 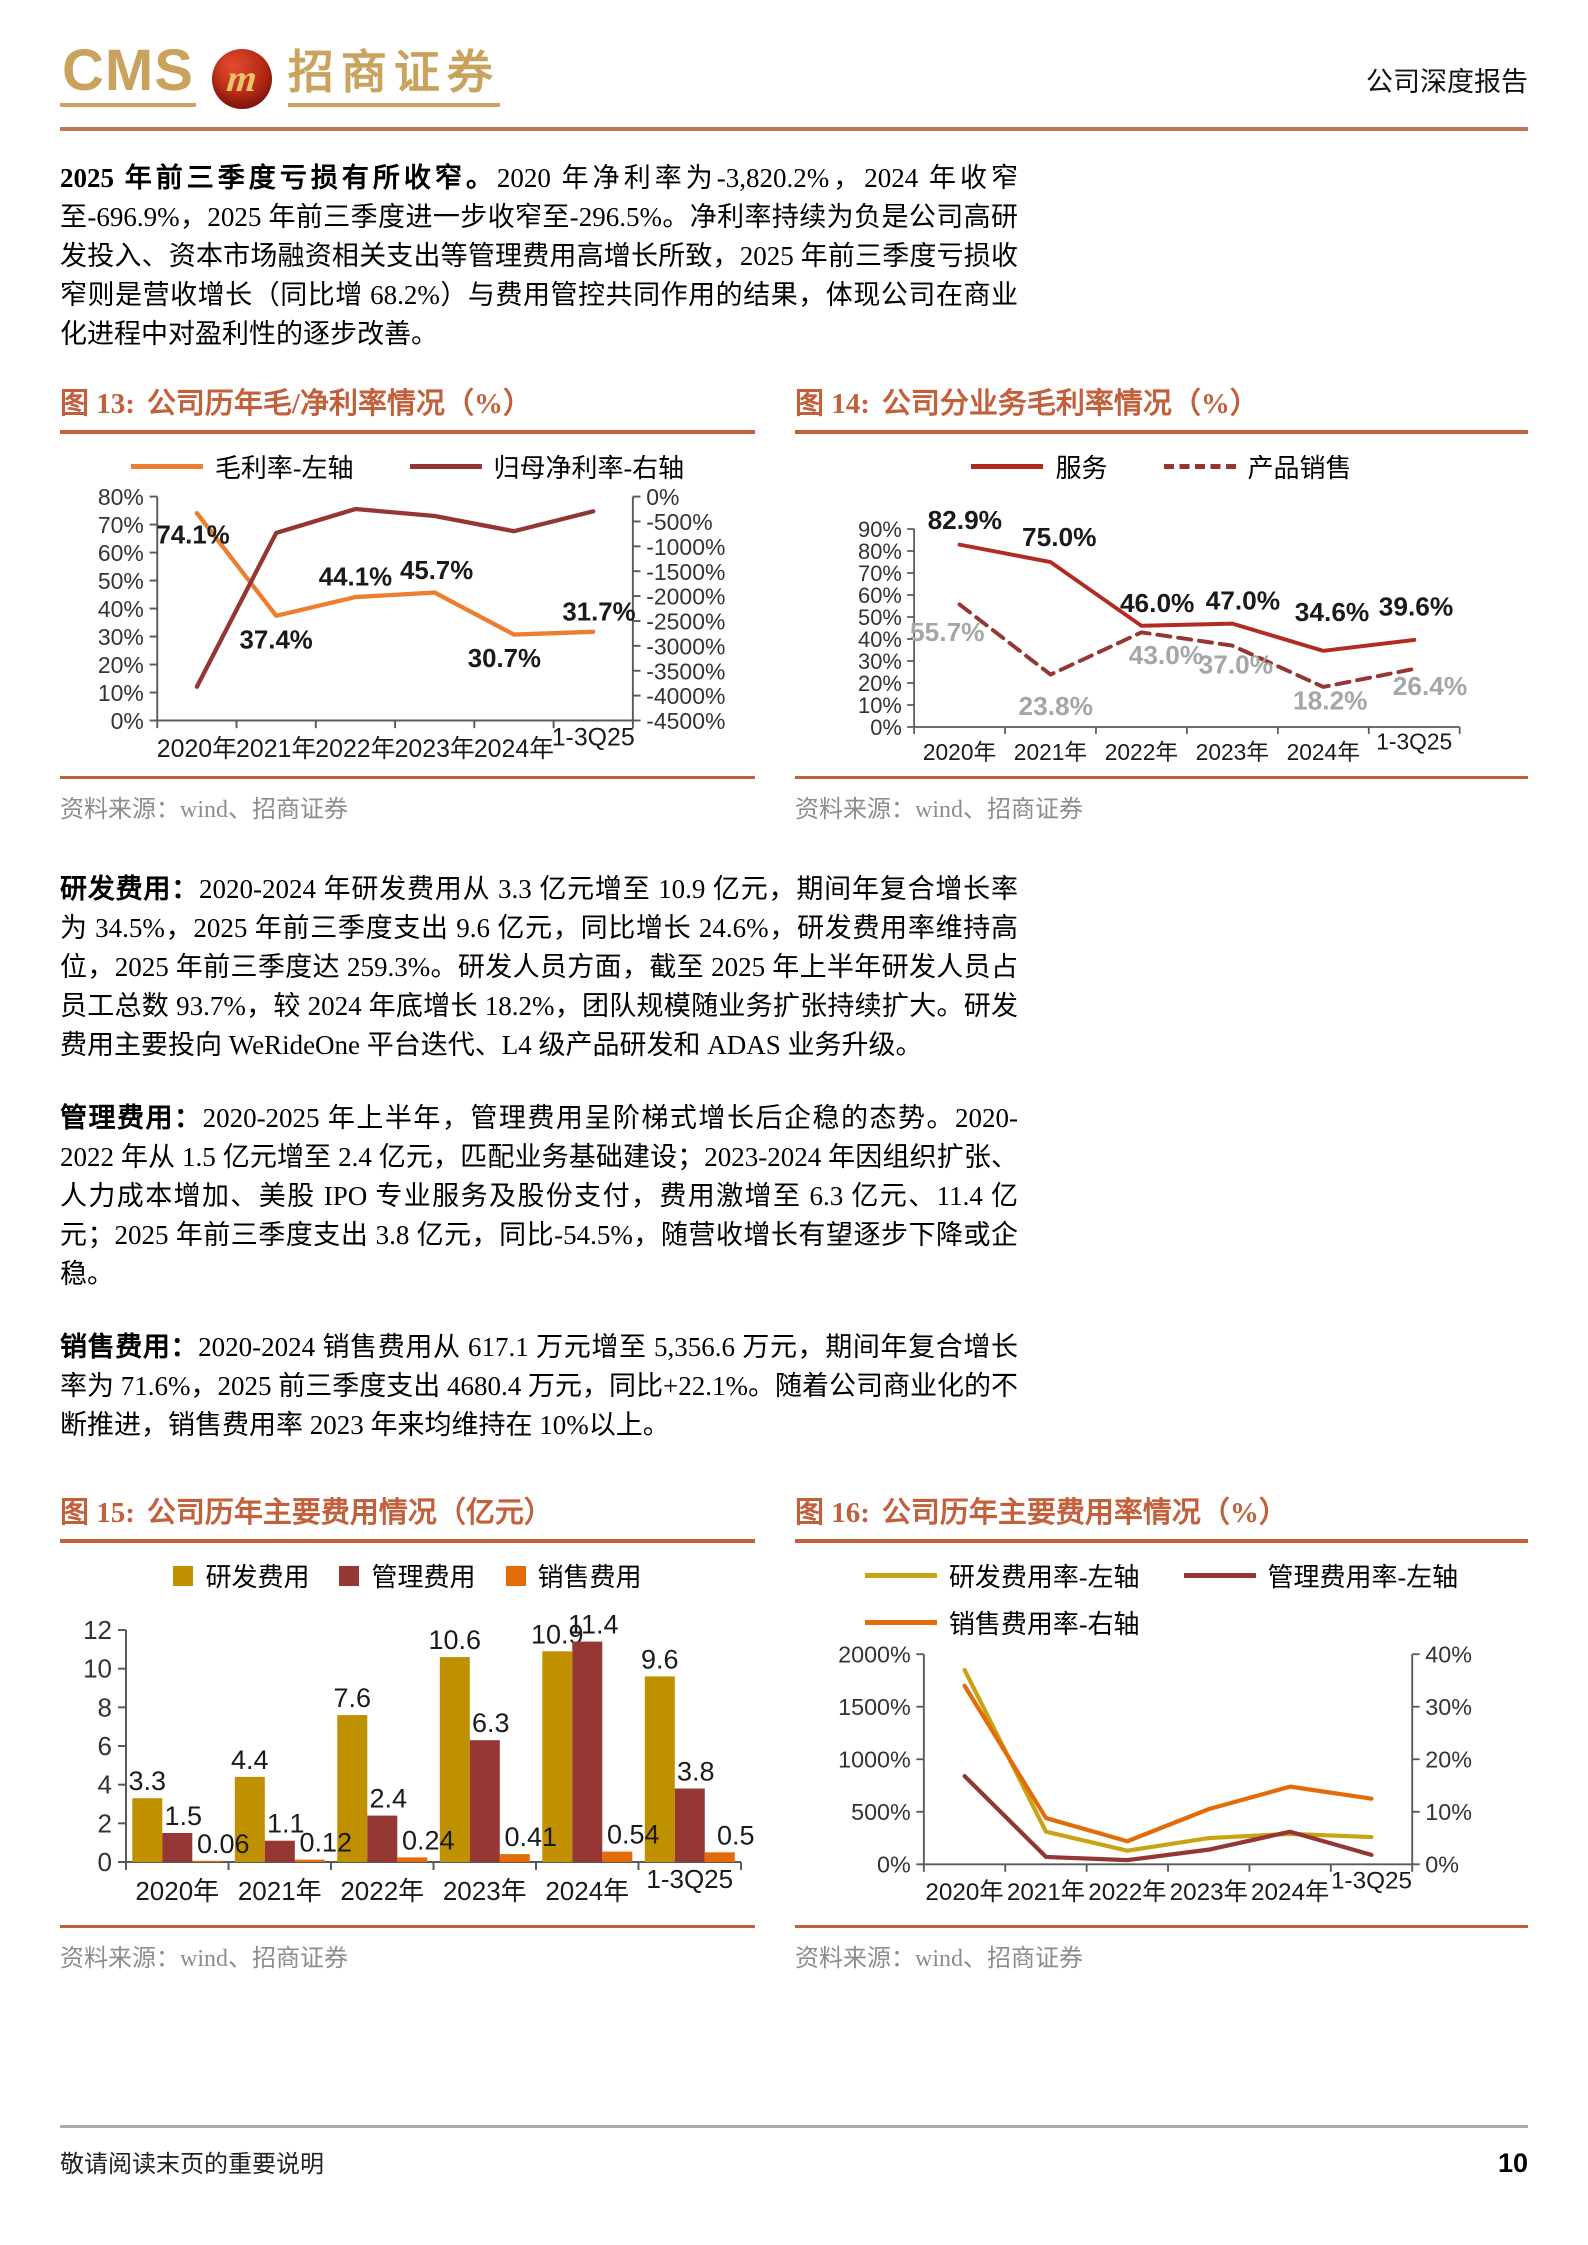 I want to click on figure-16-legend-row-2: 销售费用率-右轴, so click(x=1002, y=1622).